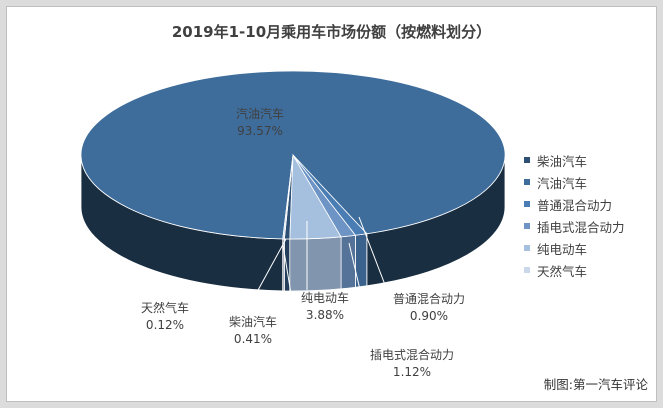 Image resolution: width=663 pixels, height=408 pixels. Describe the element at coordinates (253, 339) in the screenshot. I see `data-label-value: 0.41%` at that location.